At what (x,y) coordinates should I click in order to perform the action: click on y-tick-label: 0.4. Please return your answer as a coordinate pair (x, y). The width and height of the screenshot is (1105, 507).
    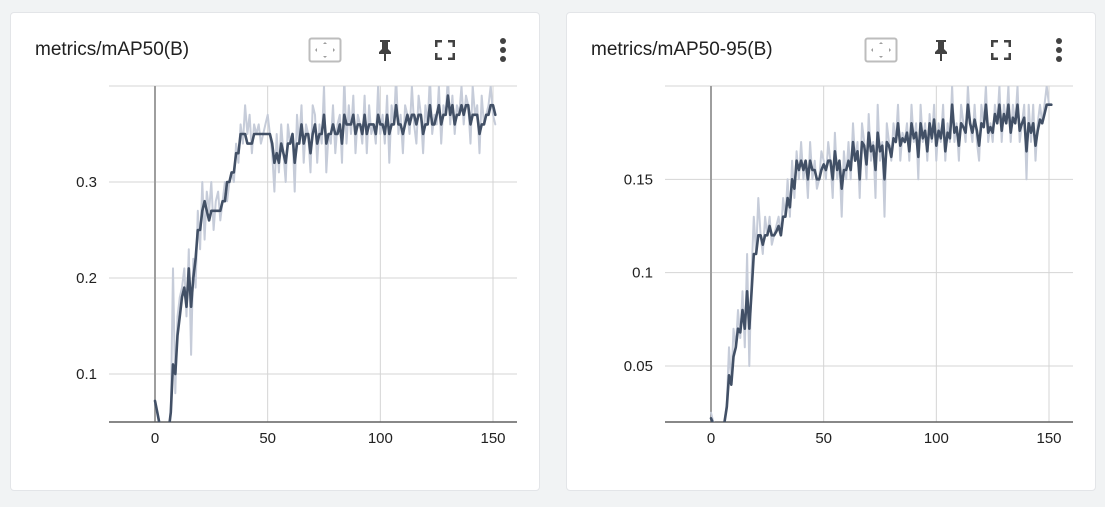
    Looking at the image, I should click on (86, 85).